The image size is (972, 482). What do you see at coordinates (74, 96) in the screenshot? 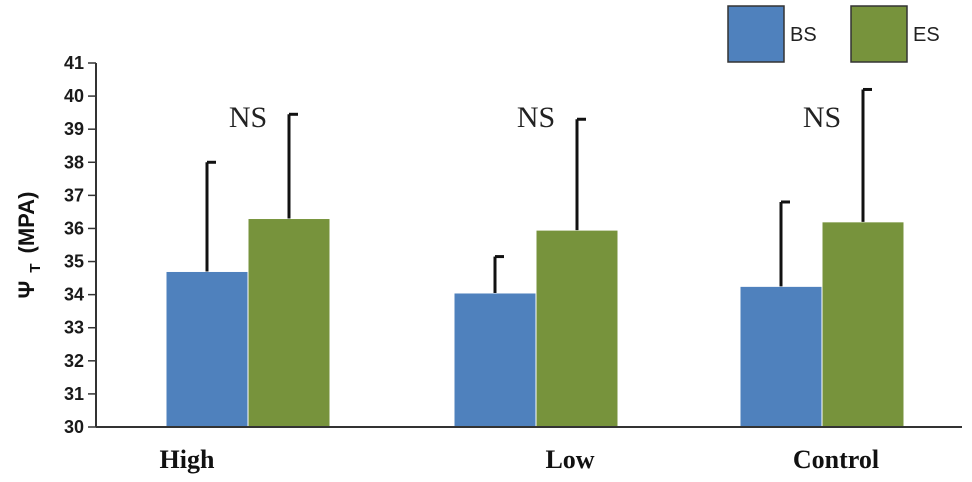
I see `y-tick-label: 40` at bounding box center [74, 96].